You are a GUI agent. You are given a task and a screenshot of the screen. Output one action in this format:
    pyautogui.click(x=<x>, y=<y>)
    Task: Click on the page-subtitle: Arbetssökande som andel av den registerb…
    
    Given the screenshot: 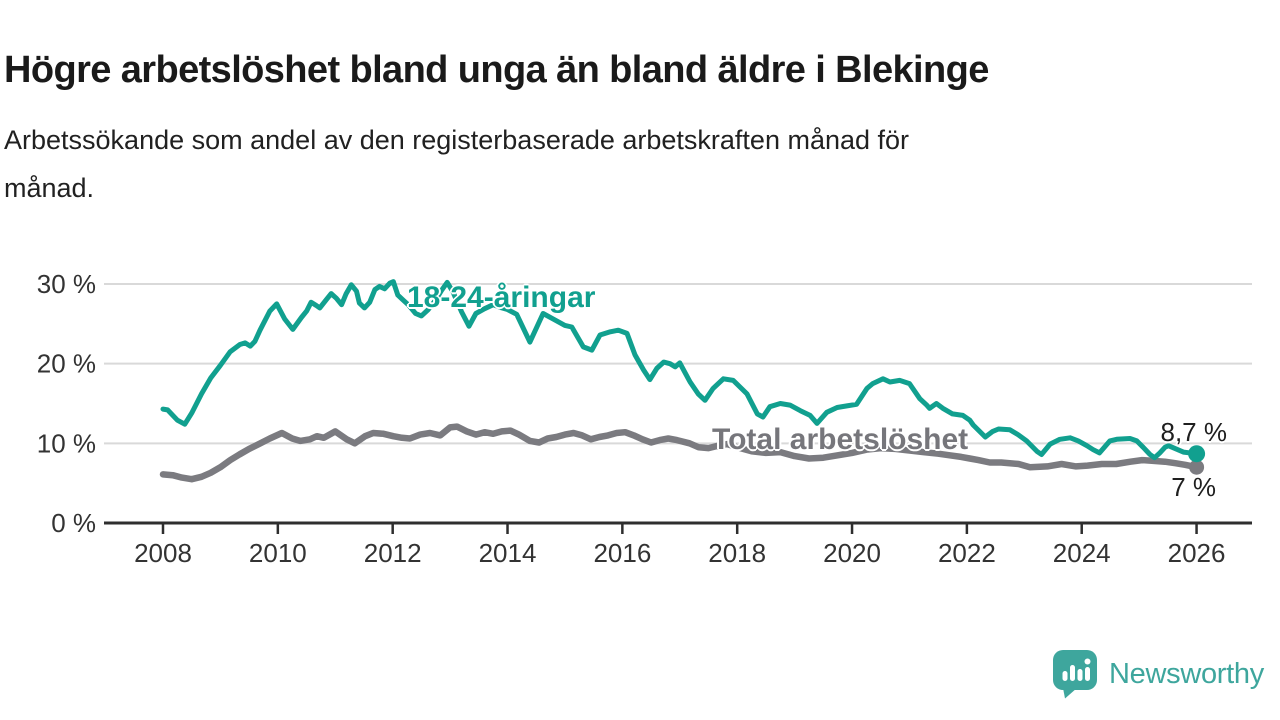 What is the action you would take?
    pyautogui.click(x=614, y=164)
    